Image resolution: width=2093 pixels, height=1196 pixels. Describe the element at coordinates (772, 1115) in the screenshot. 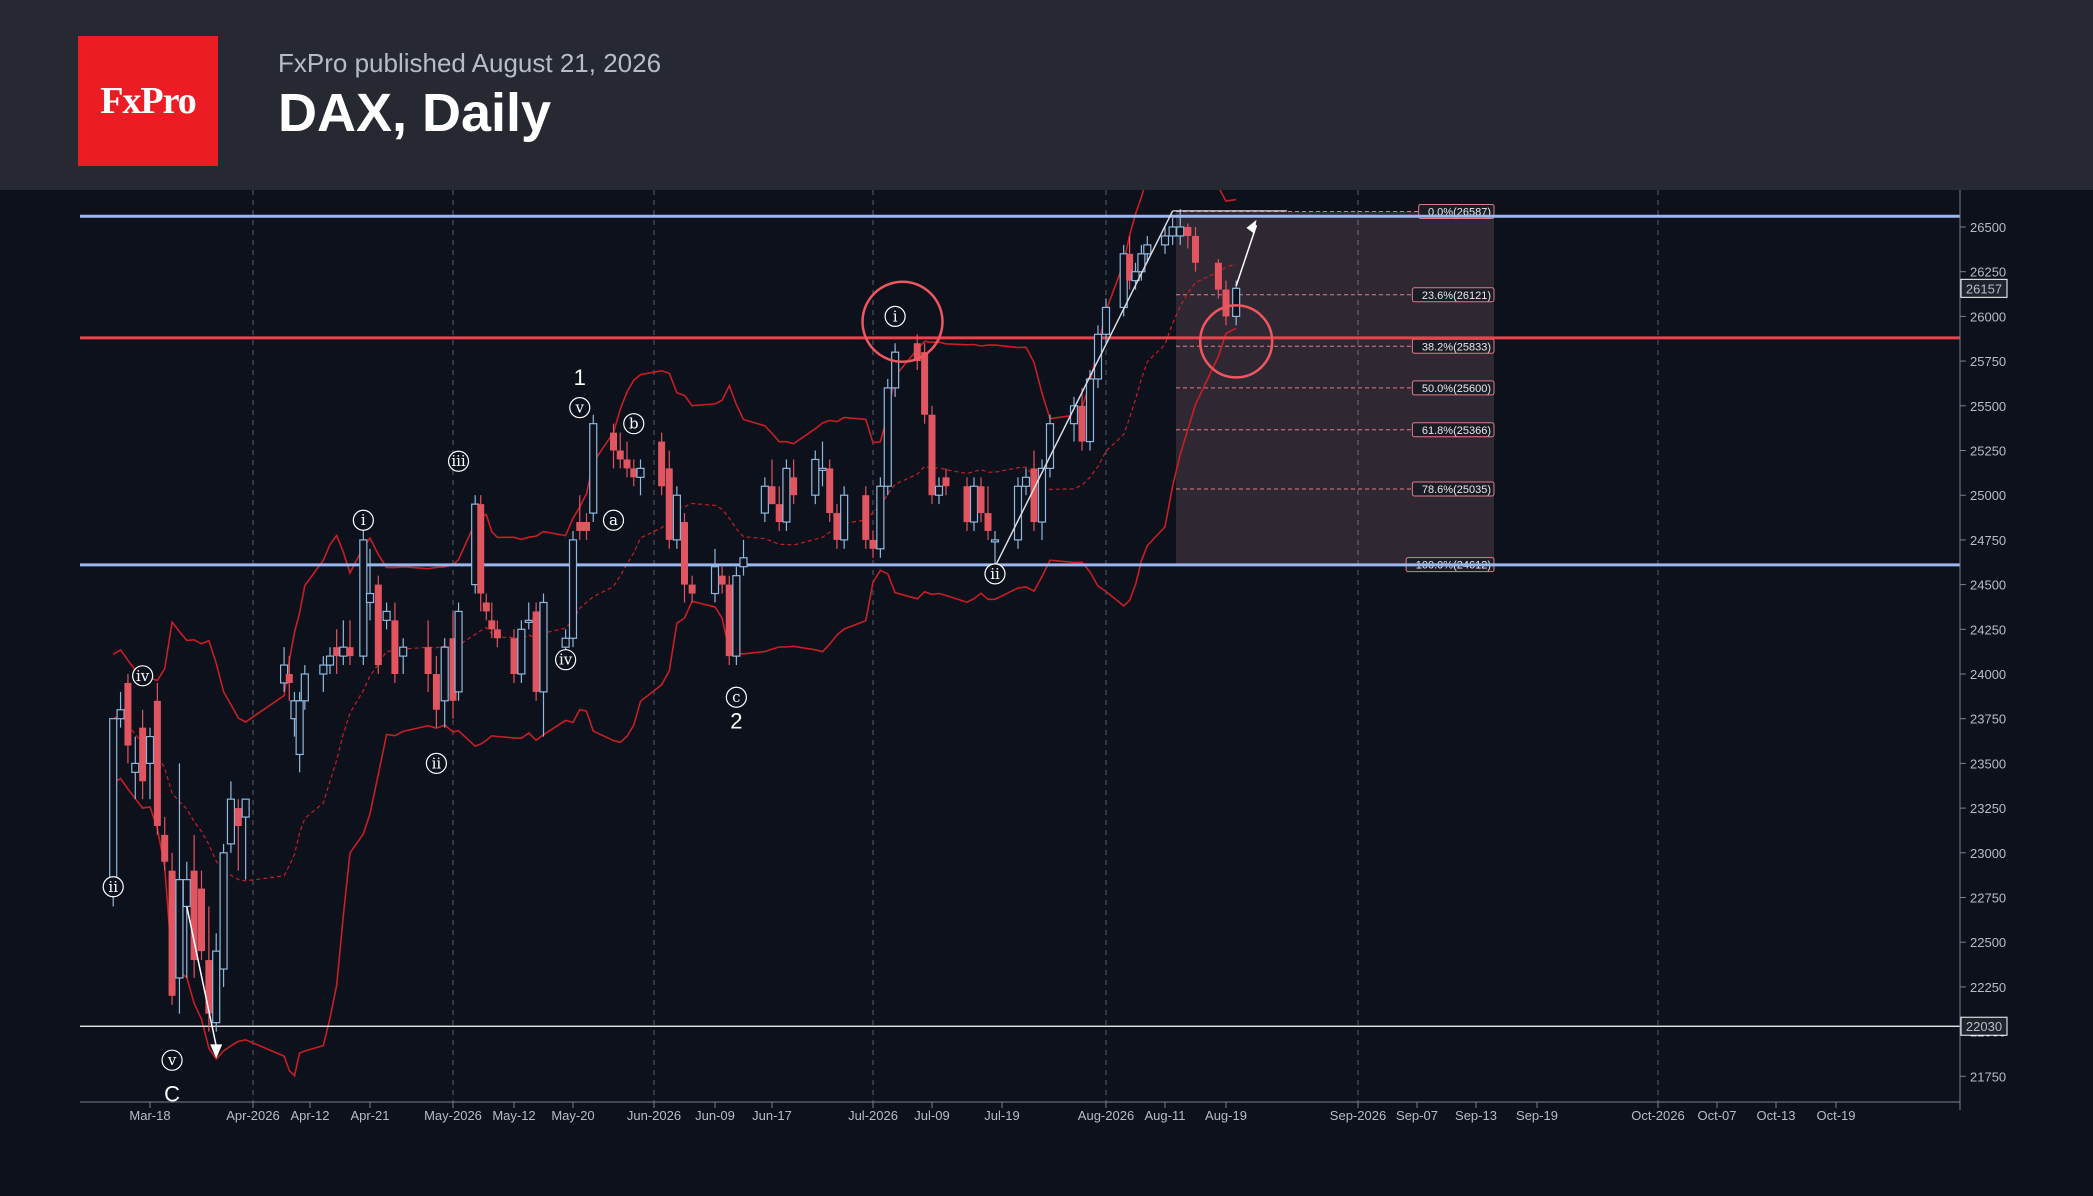

I see `x-tick-jun-17: Jun-17` at that location.